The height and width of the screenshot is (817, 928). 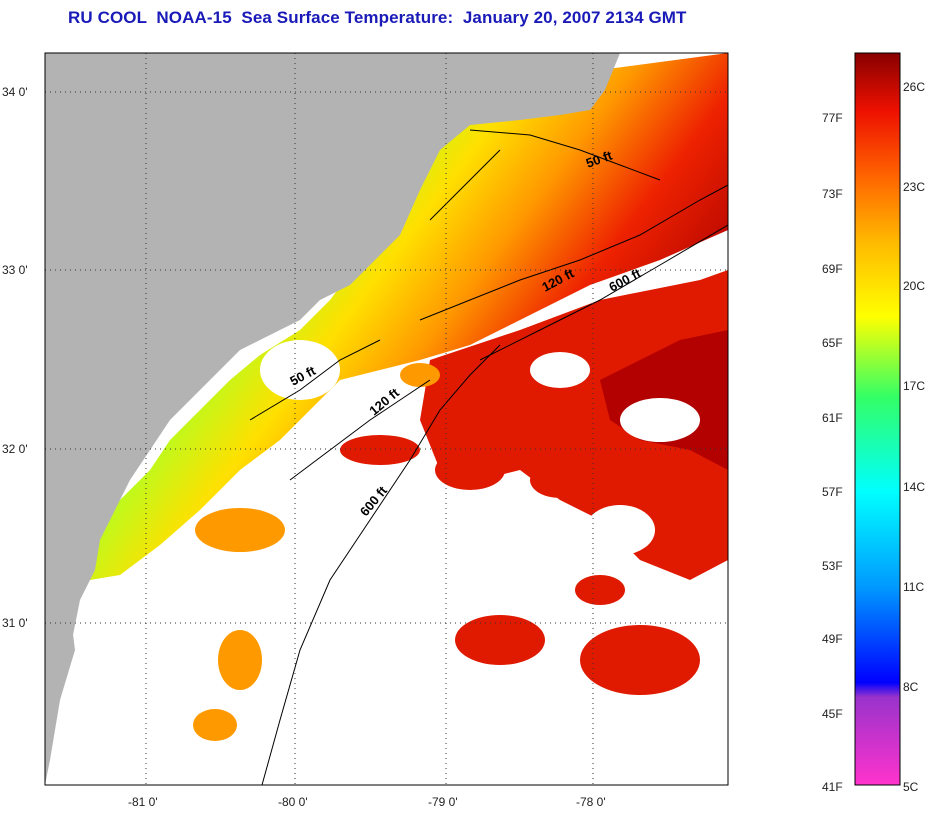 I want to click on colorbar-c-label: 8C, so click(x=911, y=687).